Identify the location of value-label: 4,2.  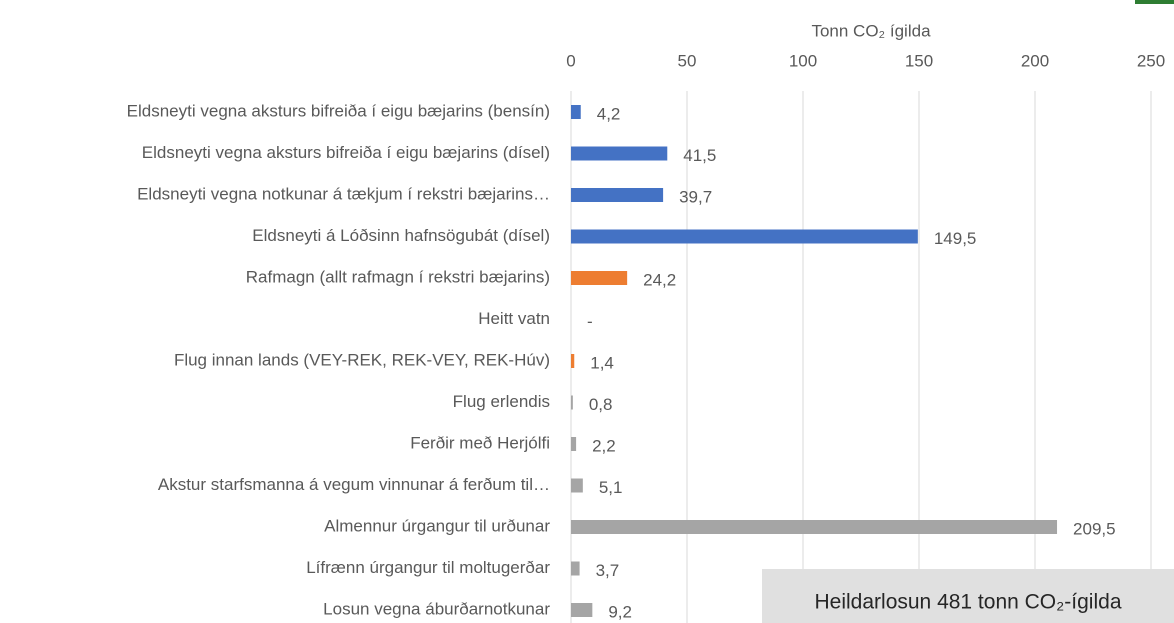
(609, 113).